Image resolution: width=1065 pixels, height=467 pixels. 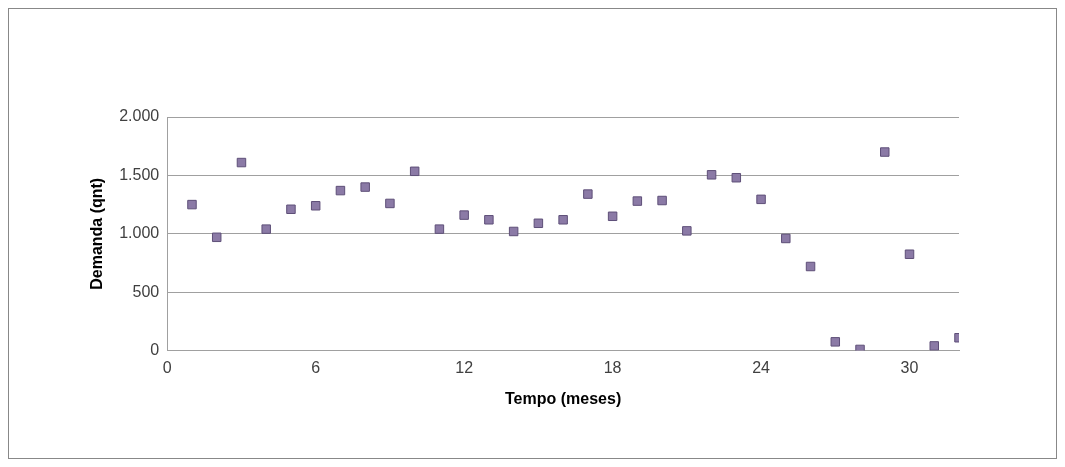 What do you see at coordinates (146, 291) in the screenshot?
I see `y-tick-label: 500` at bounding box center [146, 291].